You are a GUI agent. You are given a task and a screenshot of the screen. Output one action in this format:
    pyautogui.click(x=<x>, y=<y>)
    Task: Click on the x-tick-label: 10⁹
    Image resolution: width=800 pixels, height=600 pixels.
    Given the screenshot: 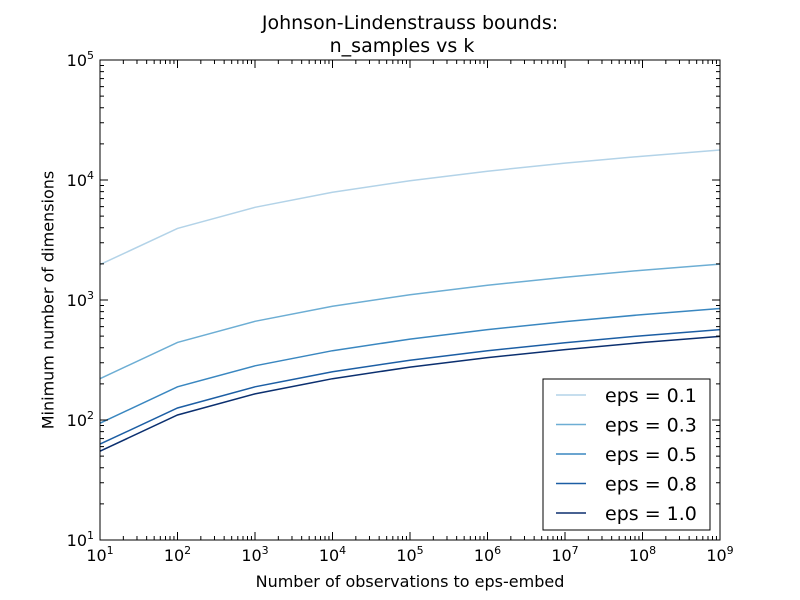 What is the action you would take?
    pyautogui.click(x=719, y=554)
    